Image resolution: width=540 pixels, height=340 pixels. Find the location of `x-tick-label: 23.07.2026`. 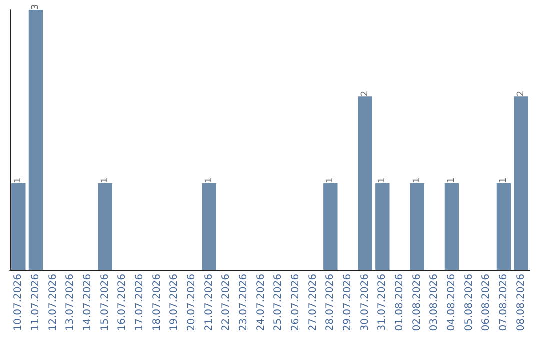

x-tick-label: 23.07.2026 is located at coordinates (244, 303).